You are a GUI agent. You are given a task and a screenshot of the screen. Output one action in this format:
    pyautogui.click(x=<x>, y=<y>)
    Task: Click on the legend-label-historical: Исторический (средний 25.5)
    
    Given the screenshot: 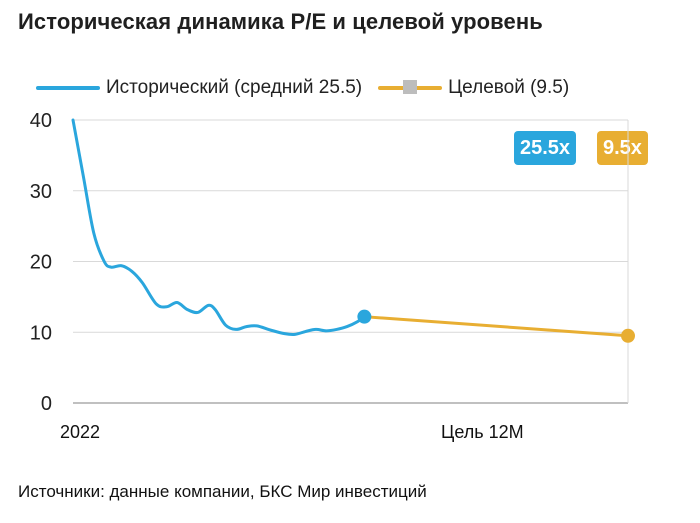 What is the action you would take?
    pyautogui.click(x=234, y=87)
    